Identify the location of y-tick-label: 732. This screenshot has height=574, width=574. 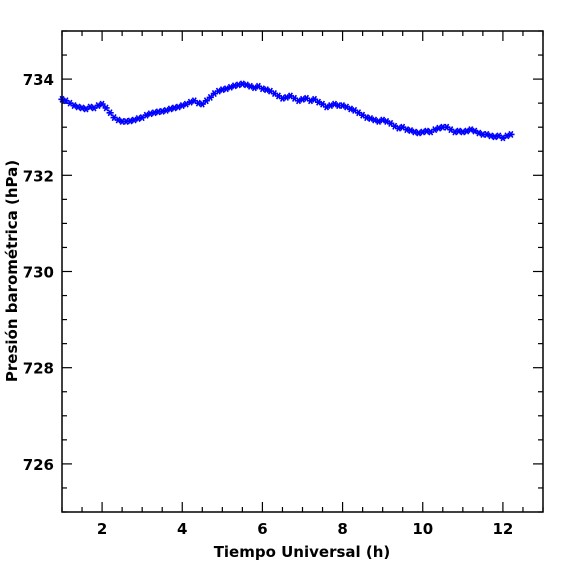
(38, 176).